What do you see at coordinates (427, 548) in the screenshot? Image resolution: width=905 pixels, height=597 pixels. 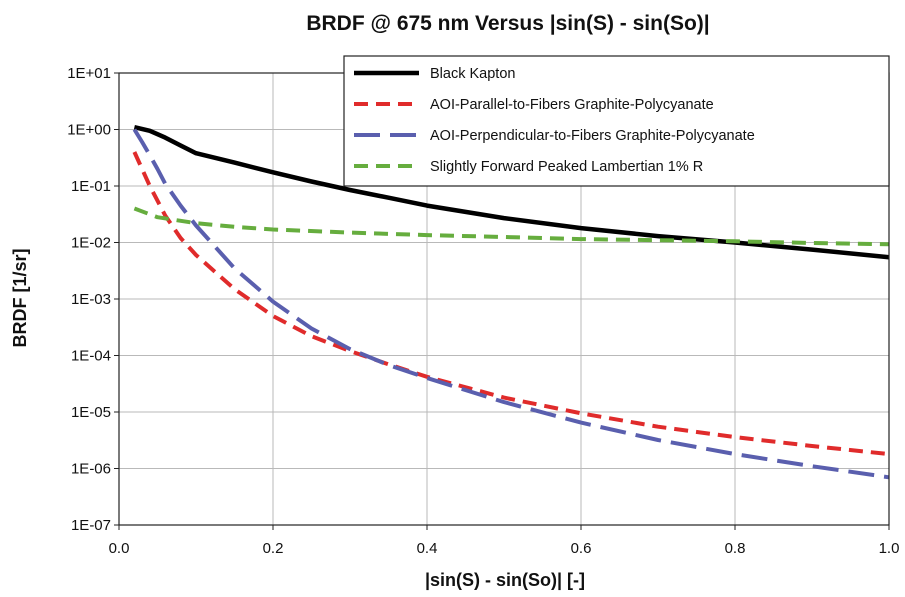 I see `x-tick-label: 0.4` at bounding box center [427, 548].